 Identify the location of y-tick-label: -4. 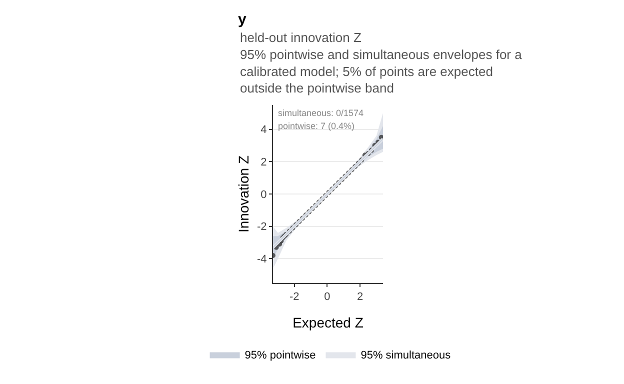
(262, 260).